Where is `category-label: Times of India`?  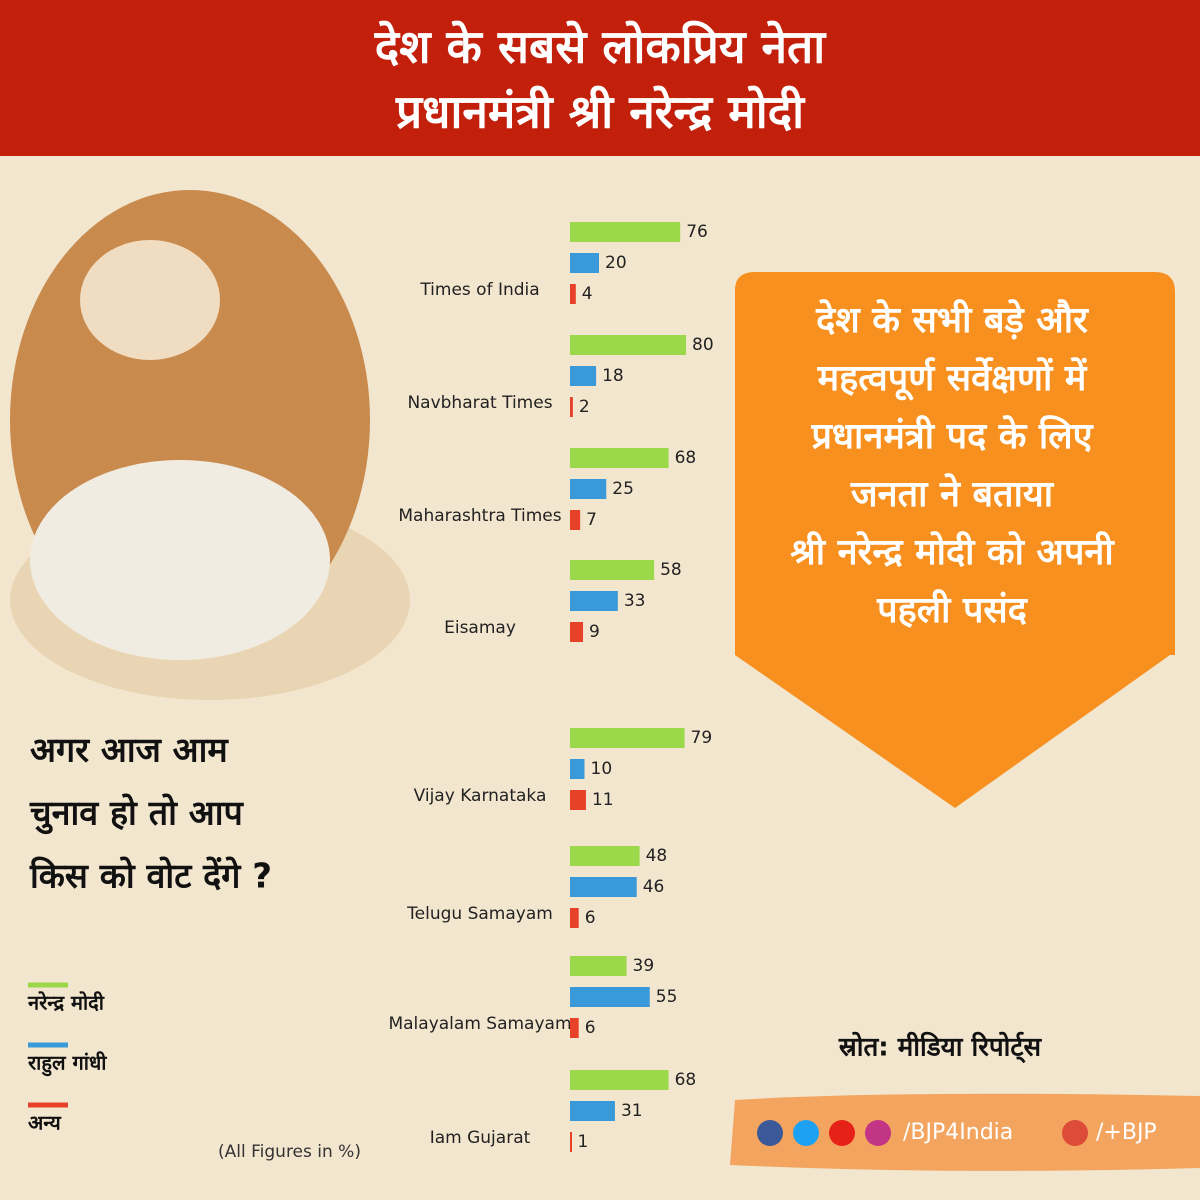 category-label: Times of India is located at coordinates (479, 290).